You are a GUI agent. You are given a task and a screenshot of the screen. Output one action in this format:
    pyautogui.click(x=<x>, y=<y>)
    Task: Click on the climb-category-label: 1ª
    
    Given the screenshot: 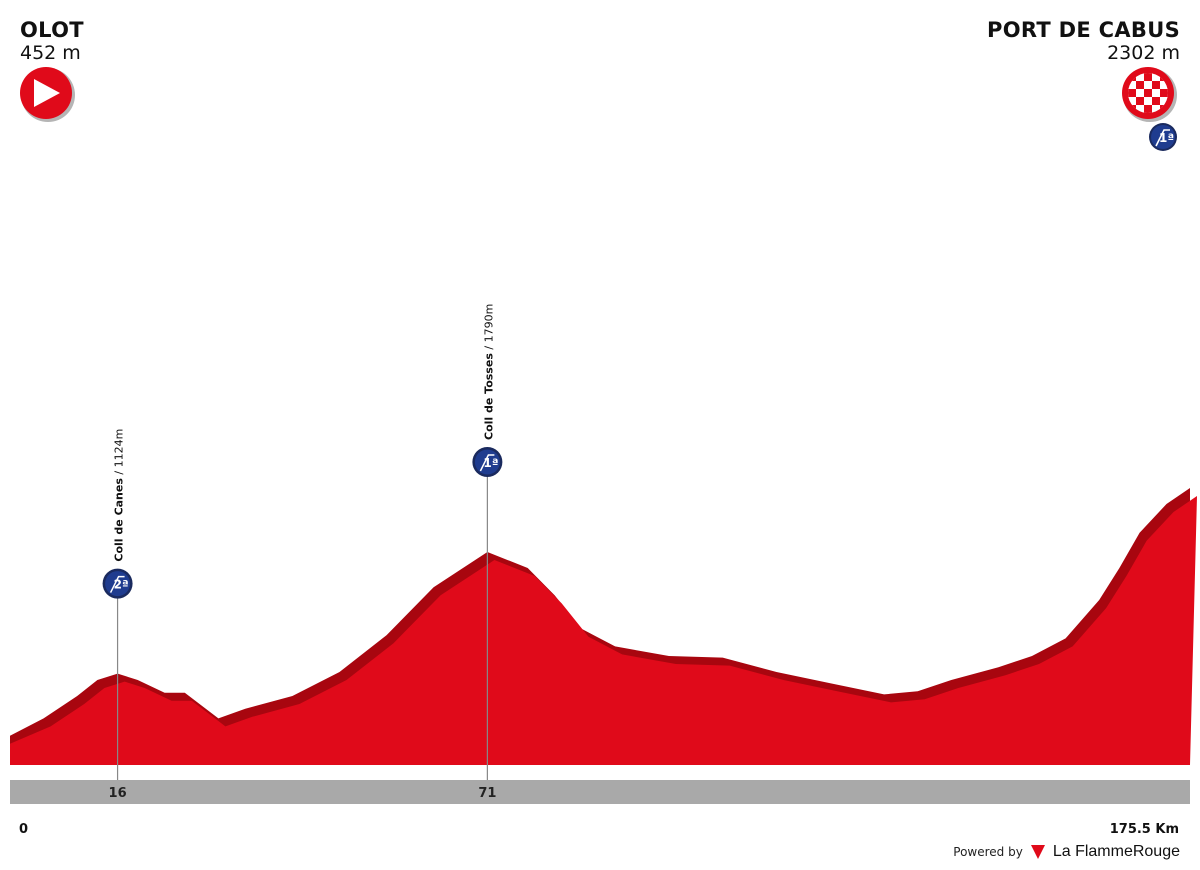 What is the action you would take?
    pyautogui.click(x=490, y=463)
    